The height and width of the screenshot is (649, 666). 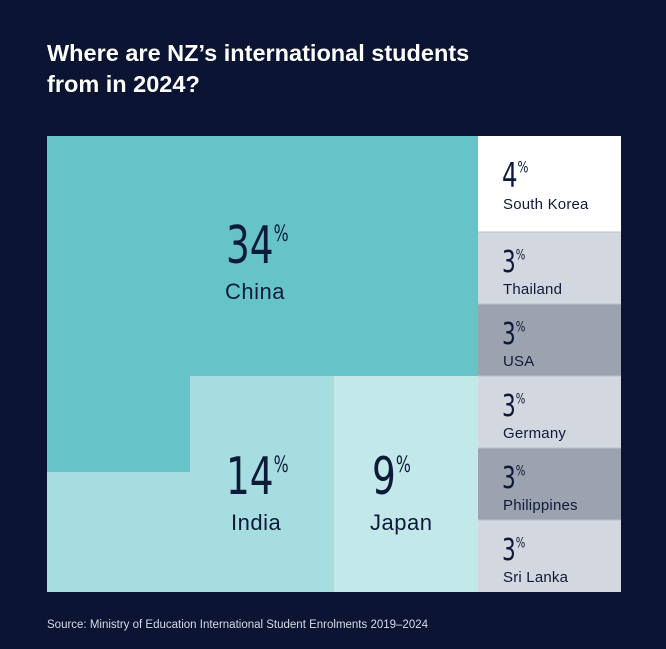 I want to click on category-label-china: China, so click(x=255, y=291).